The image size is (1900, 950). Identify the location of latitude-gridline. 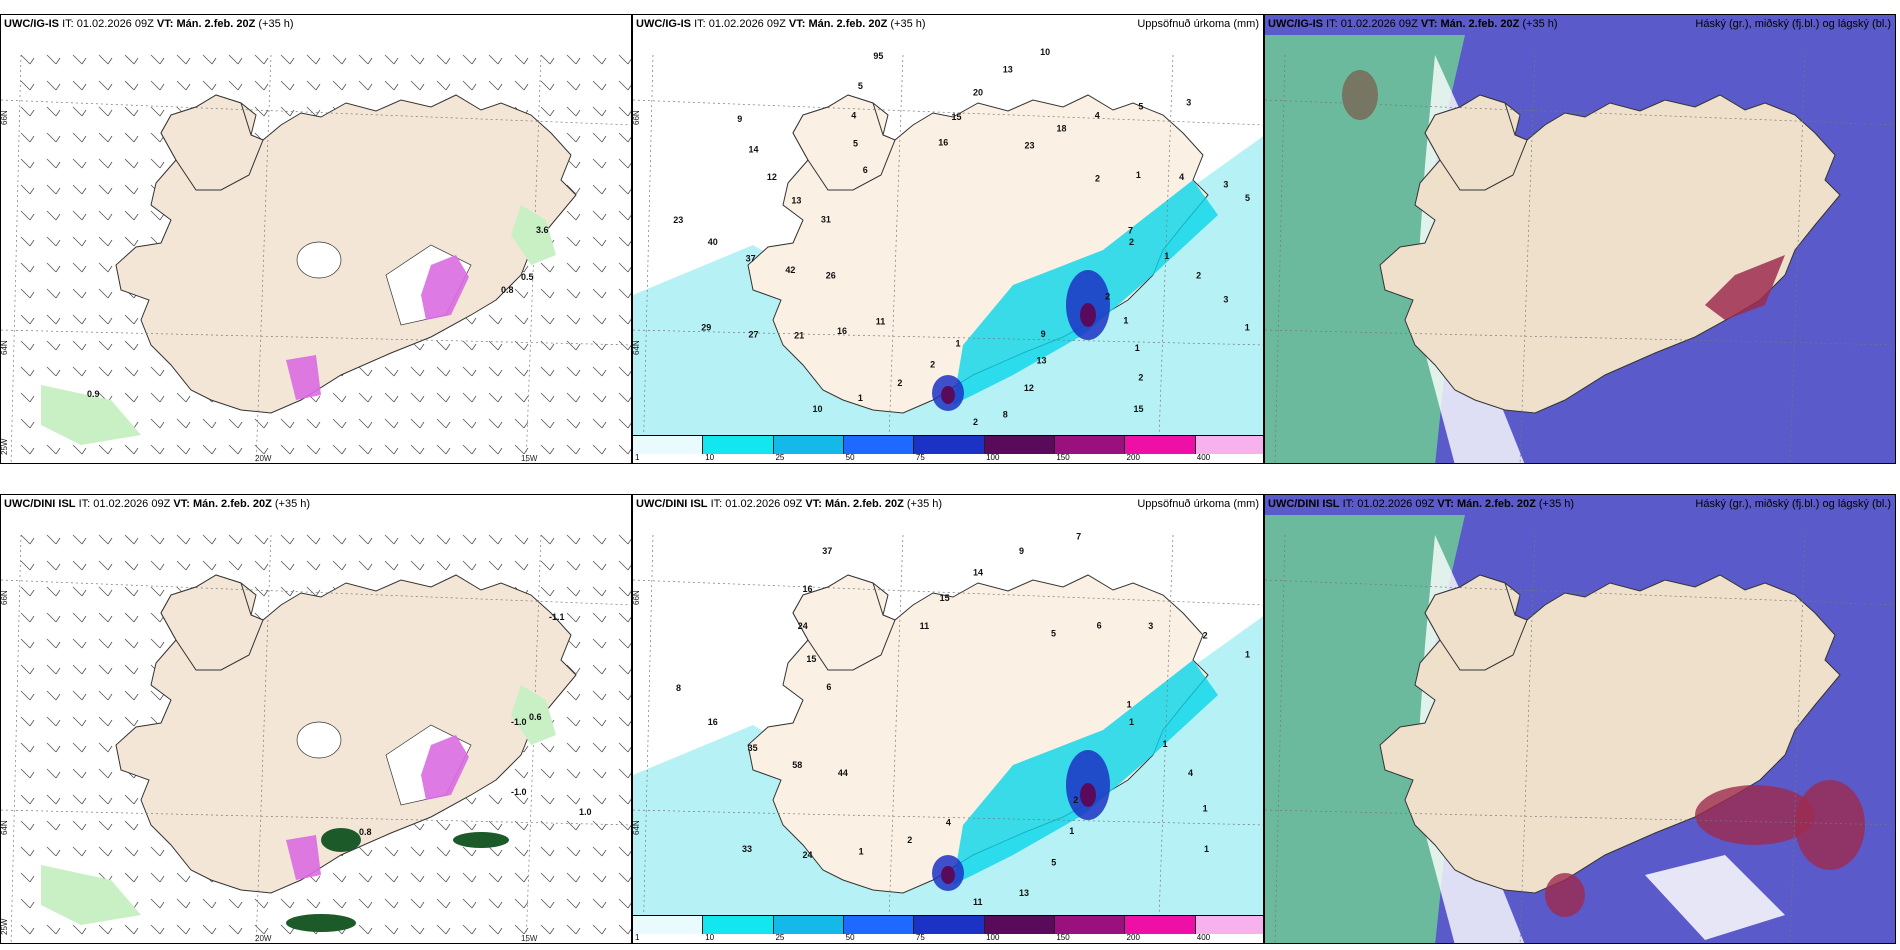
(1580, 817).